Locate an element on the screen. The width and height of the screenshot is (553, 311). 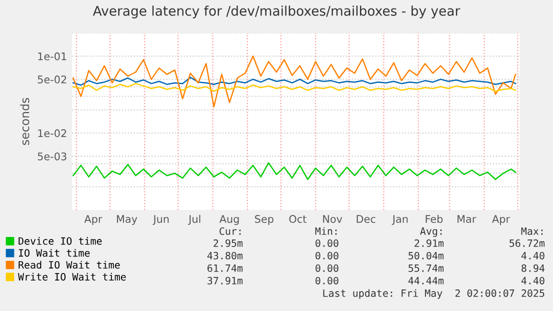
x-tick-label: Nov is located at coordinates (332, 219).